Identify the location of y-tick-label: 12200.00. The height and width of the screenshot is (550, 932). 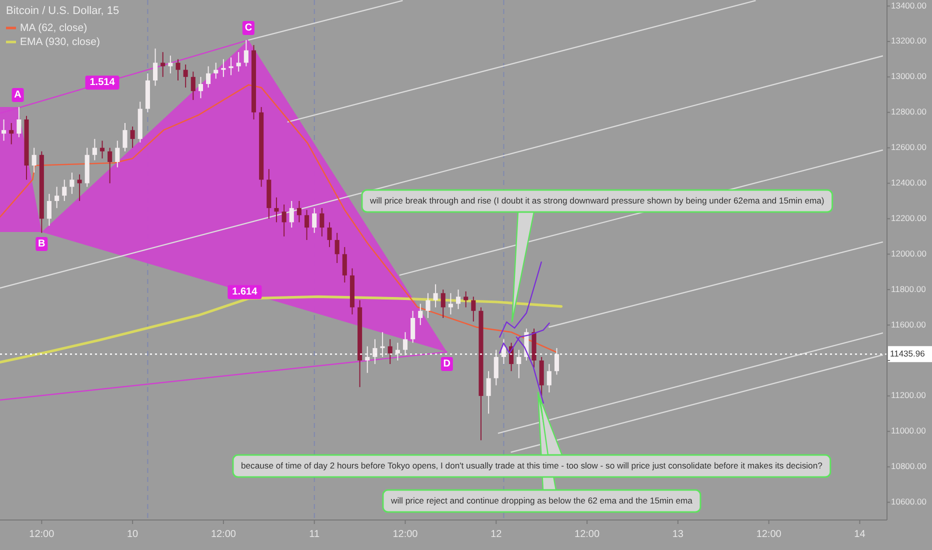
(909, 217).